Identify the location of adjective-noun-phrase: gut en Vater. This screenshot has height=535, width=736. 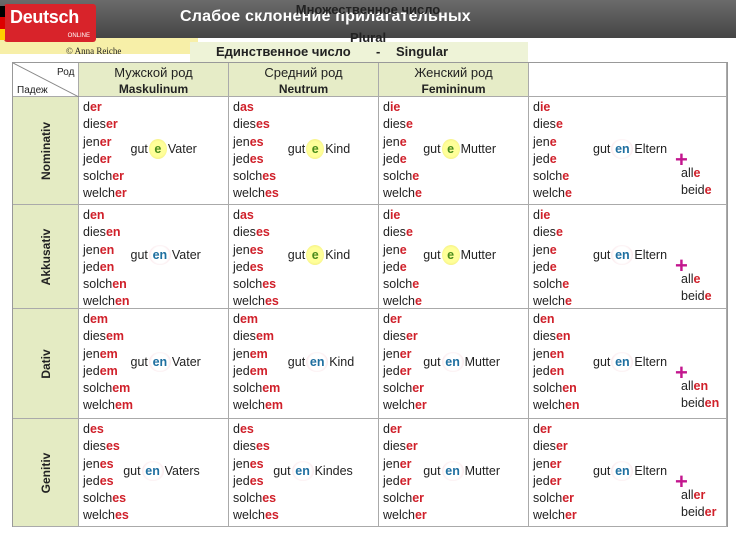
(166, 255).